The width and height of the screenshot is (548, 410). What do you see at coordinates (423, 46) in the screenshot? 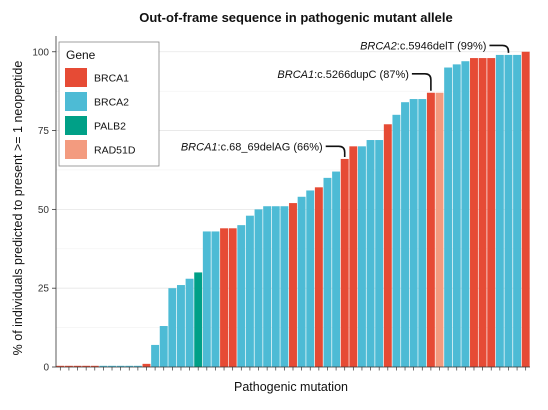
I see `annotation-label: BRCA2:c.5946delT (99%)` at bounding box center [423, 46].